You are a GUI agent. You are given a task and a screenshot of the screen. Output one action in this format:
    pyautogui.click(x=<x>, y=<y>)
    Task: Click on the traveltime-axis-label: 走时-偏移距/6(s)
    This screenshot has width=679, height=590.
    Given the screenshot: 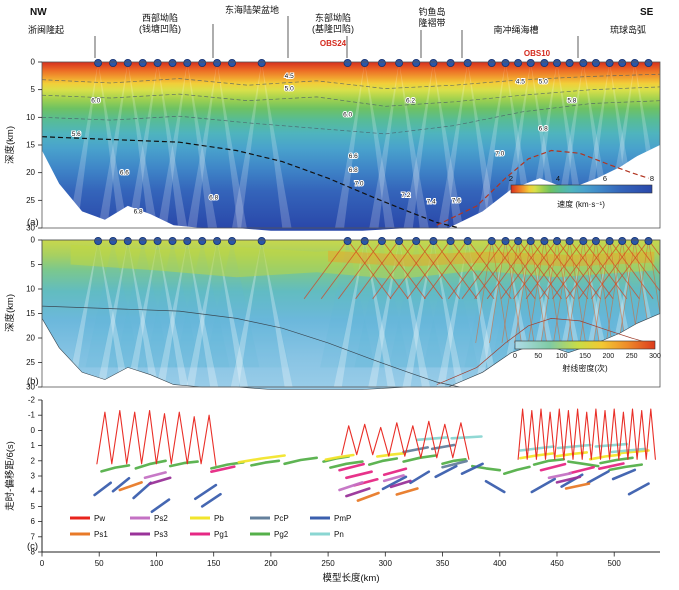 What is the action you would take?
    pyautogui.click(x=10, y=476)
    